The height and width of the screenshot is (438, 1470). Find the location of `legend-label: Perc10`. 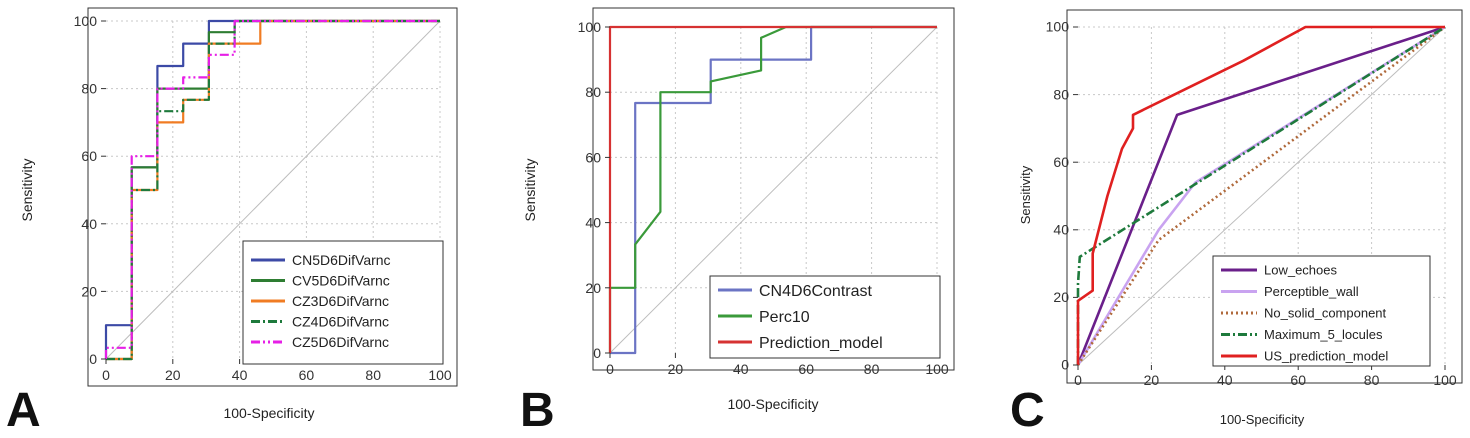

legend-label: Perc10 is located at coordinates (784, 317).